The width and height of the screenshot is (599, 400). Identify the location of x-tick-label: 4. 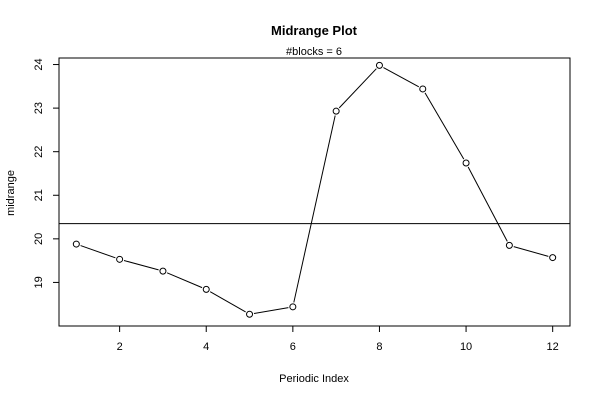
(206, 347).